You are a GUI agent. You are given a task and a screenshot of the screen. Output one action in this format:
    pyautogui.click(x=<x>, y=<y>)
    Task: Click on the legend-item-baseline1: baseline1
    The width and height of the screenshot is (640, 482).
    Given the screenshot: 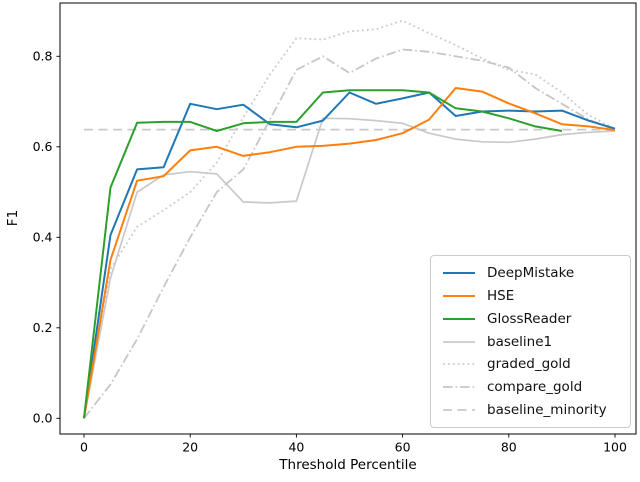 What is the action you would take?
    pyautogui.click(x=536, y=342)
    